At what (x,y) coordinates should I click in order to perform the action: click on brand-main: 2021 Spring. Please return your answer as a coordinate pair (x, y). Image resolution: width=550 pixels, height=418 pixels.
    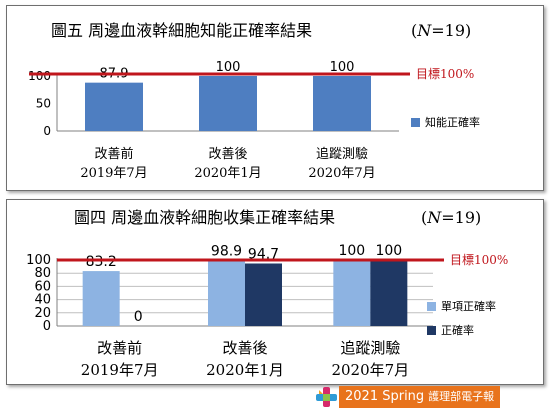
    Looking at the image, I should click on (385, 396).